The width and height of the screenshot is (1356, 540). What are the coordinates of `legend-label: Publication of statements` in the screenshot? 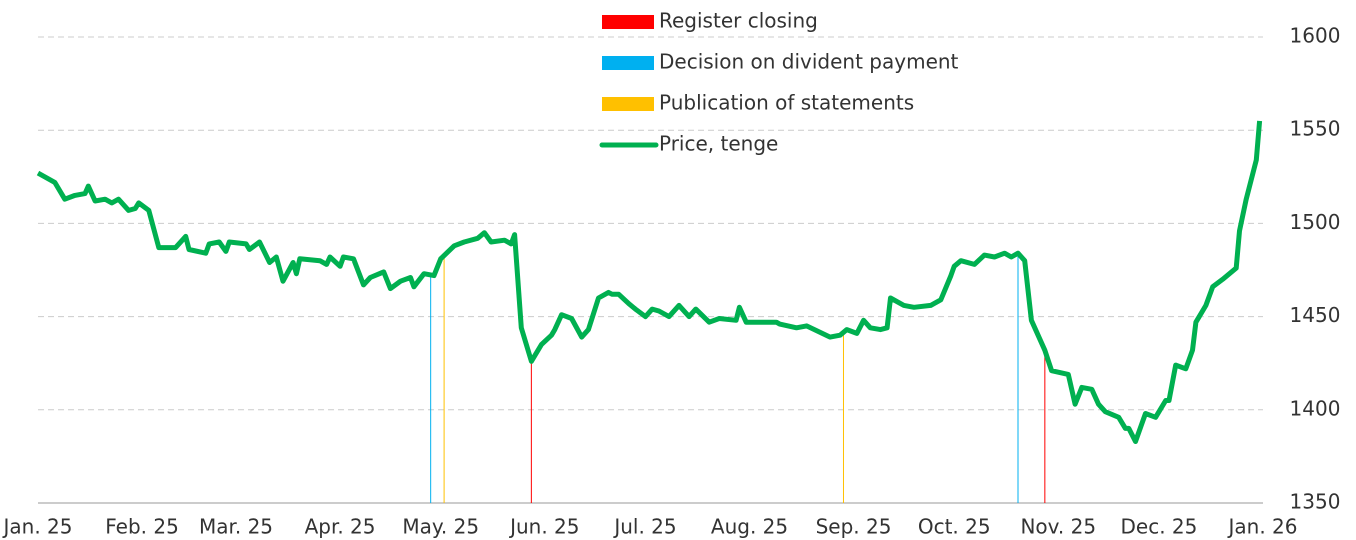 It's located at (786, 103).